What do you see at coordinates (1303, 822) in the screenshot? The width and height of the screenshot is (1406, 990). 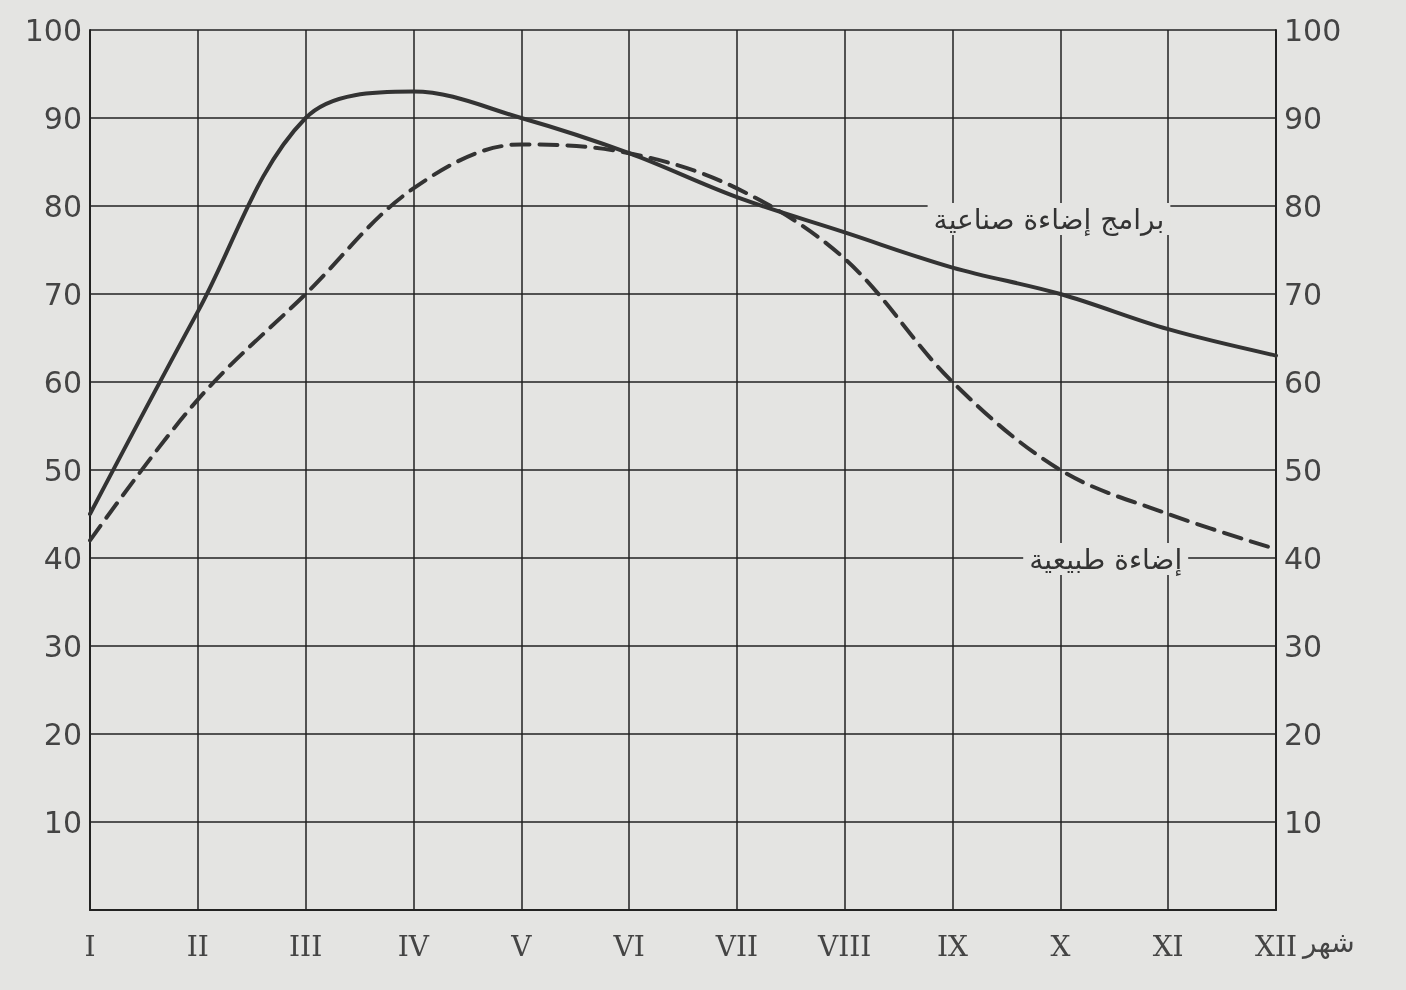 I see `y2-tick-label: 10` at bounding box center [1303, 822].